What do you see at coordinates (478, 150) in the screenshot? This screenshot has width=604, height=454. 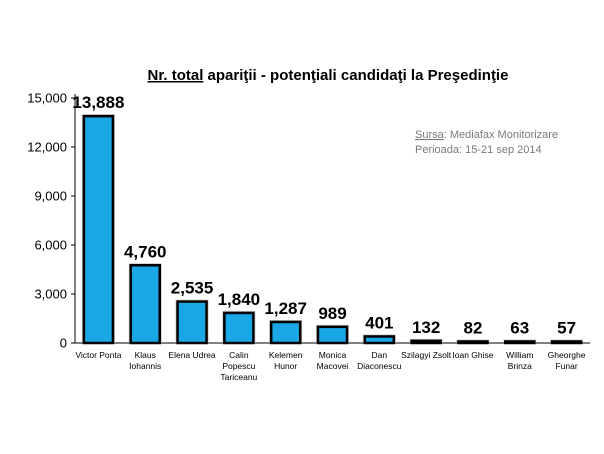 I see `period-note: Perioada: 15-21 sep 2014` at bounding box center [478, 150].